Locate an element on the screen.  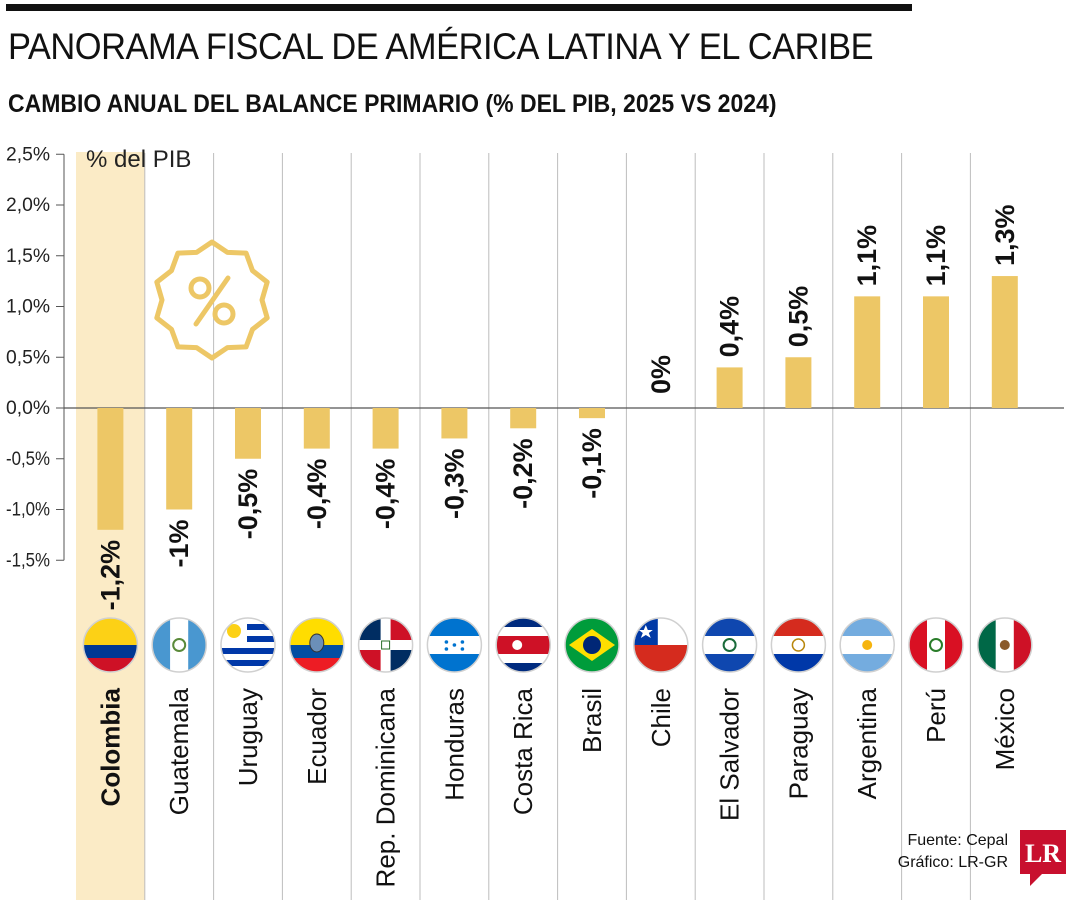
brazil-flag-icon is located at coordinates (592, 645).